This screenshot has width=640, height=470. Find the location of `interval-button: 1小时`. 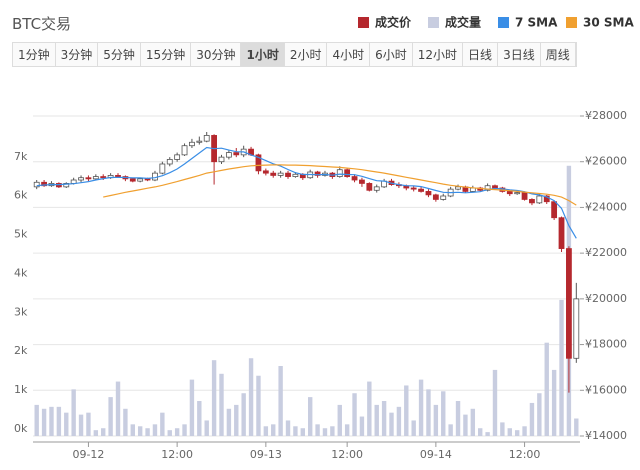

interval-button: 1小时 is located at coordinates (263, 54).